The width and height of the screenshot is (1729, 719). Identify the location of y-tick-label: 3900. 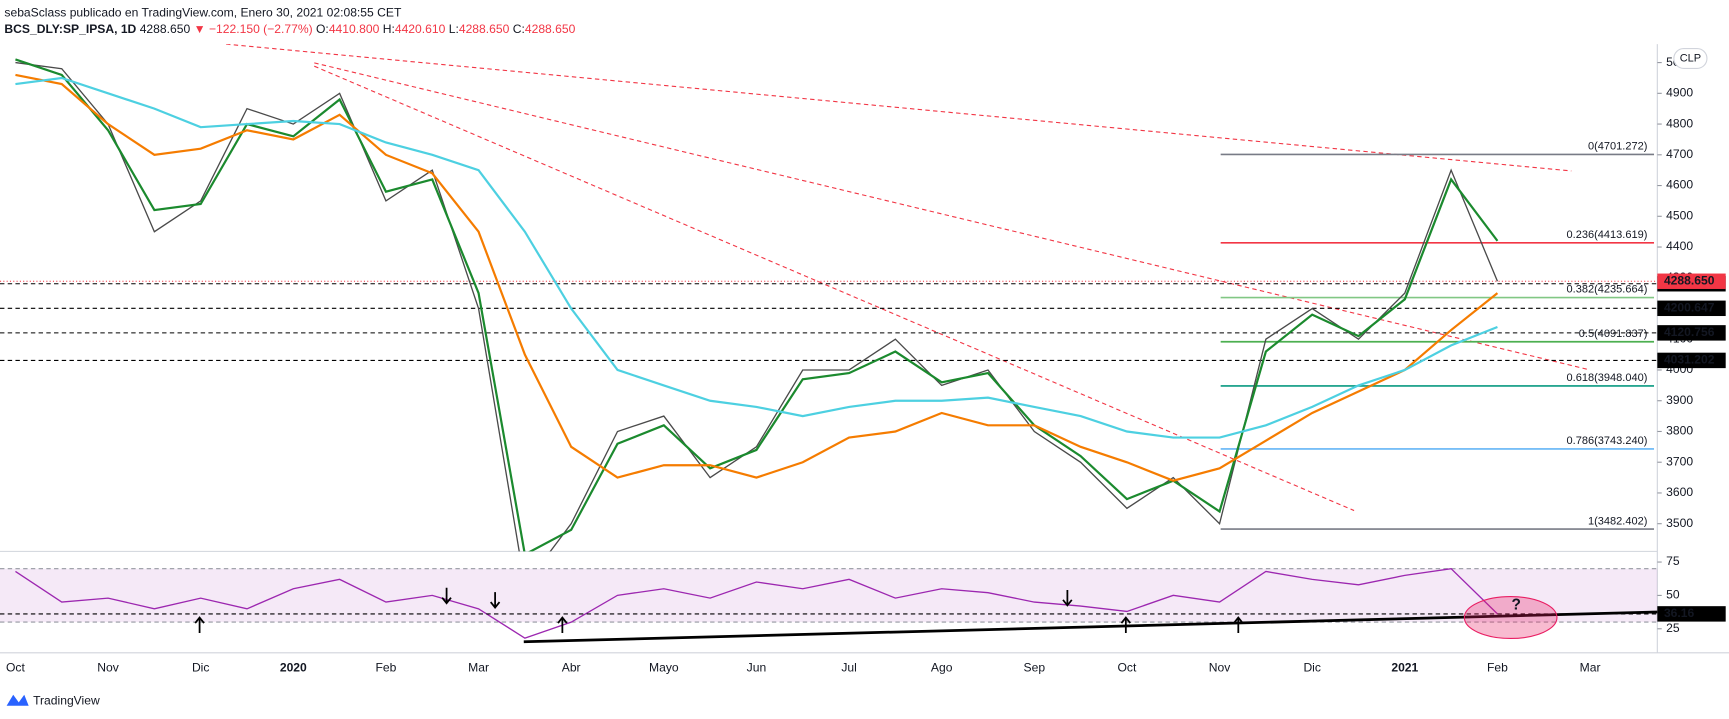
(1679, 400).